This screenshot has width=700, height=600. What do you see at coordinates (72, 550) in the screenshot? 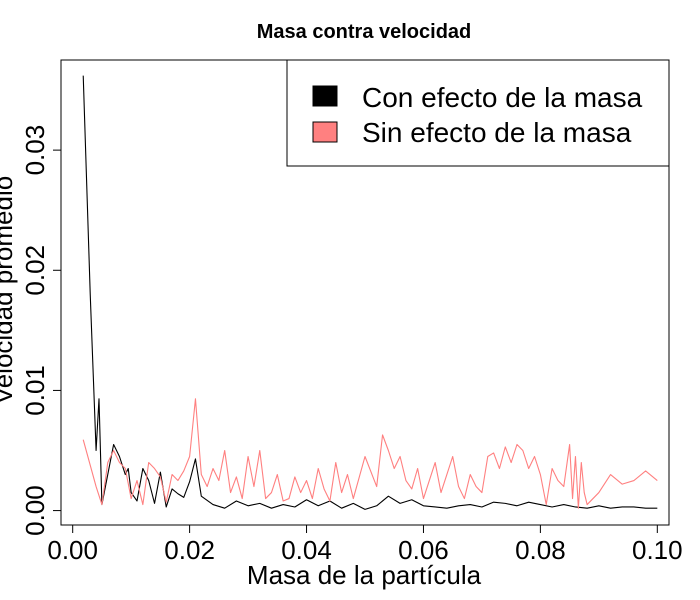
I see `x-tick-label: 0.00` at bounding box center [72, 550].